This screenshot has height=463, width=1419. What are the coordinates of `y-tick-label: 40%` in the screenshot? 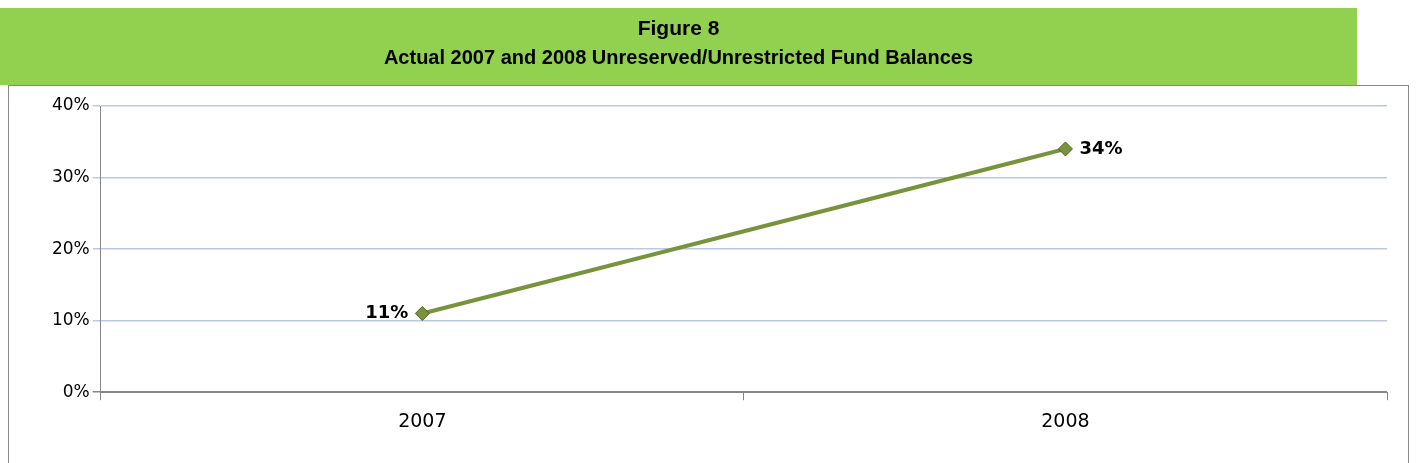 It's located at (70, 104).